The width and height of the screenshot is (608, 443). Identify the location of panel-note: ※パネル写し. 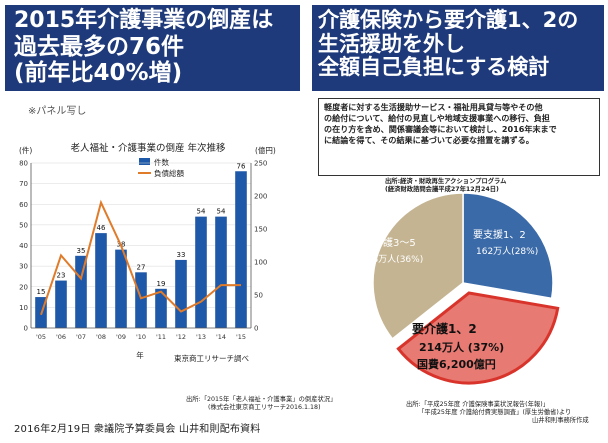
(57, 111).